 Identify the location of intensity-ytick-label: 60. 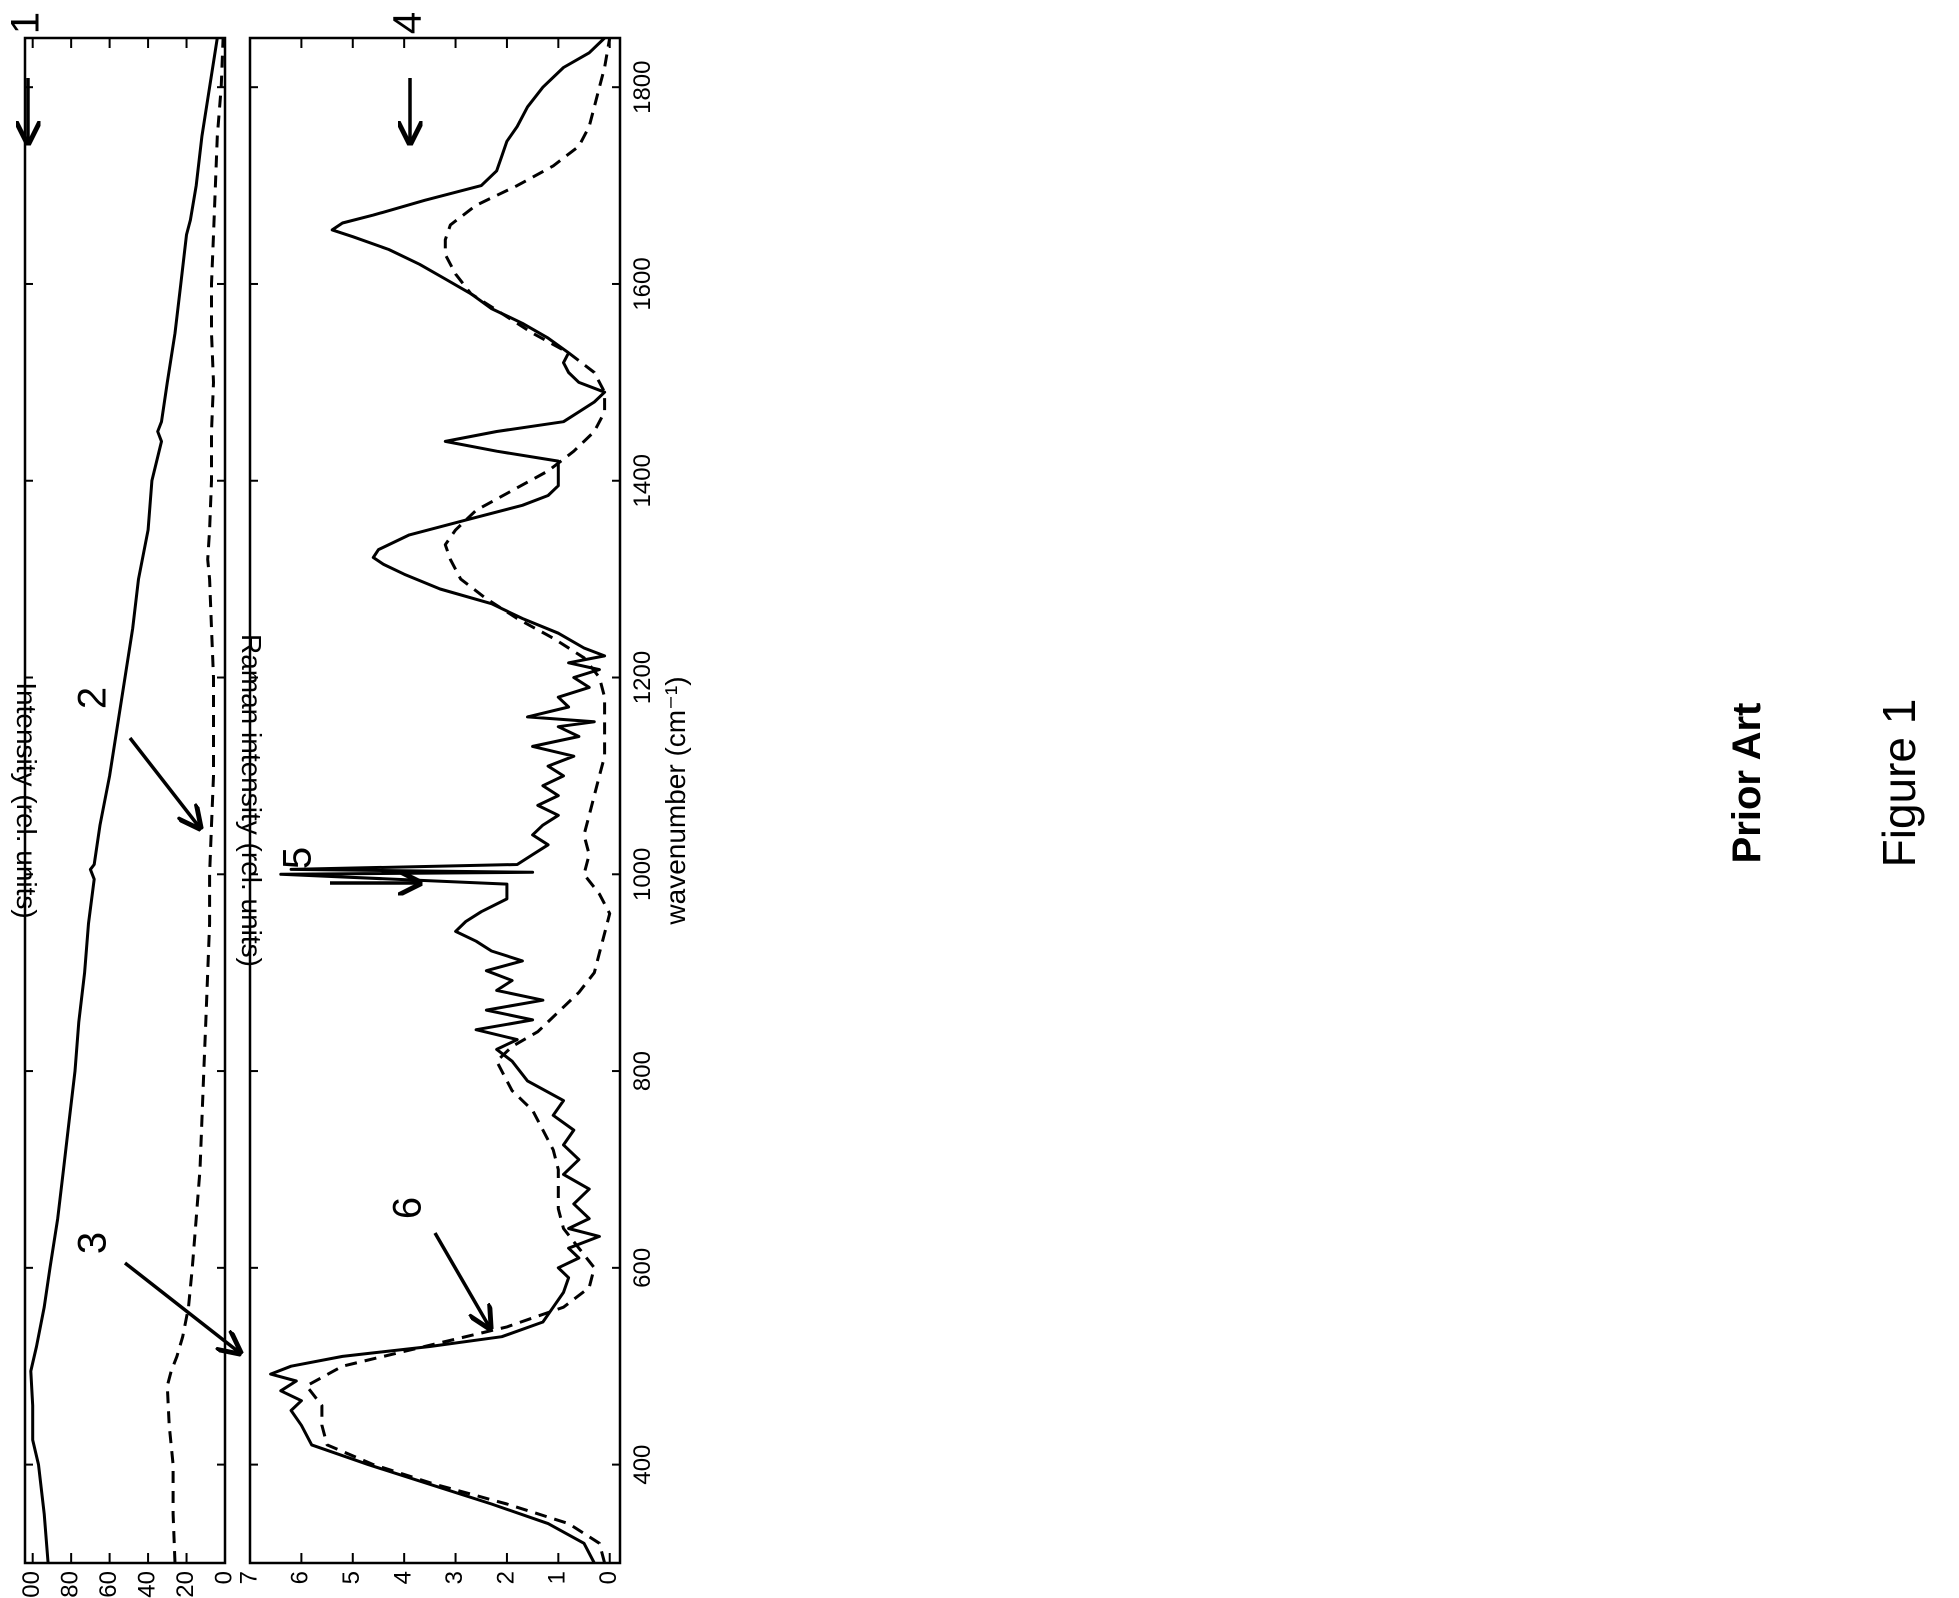
(108, 1584).